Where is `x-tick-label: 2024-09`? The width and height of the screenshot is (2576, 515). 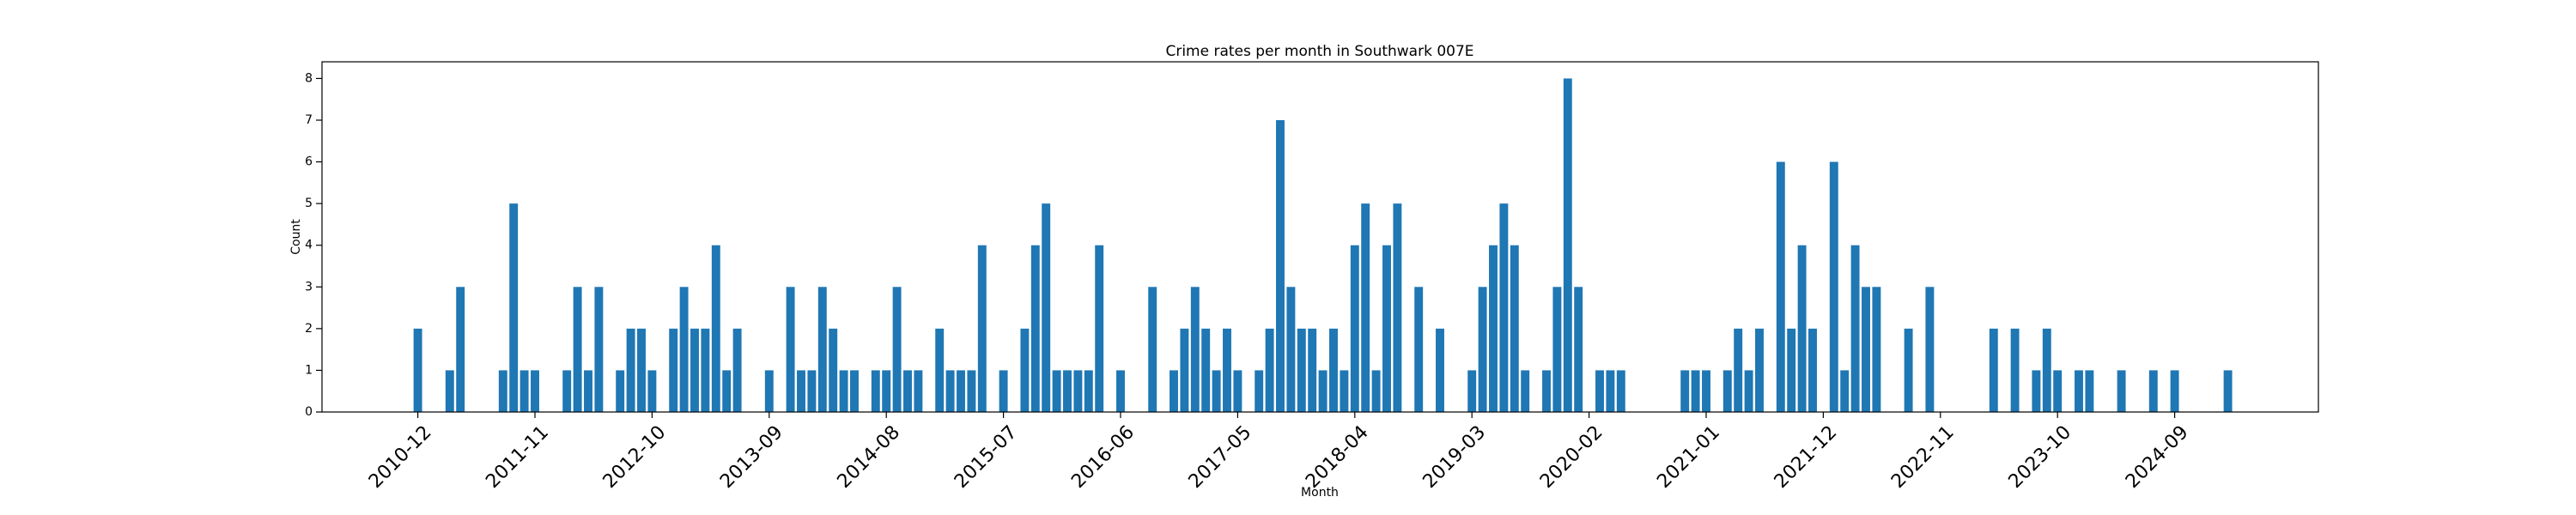 x-tick-label: 2024-09 is located at coordinates (2157, 457).